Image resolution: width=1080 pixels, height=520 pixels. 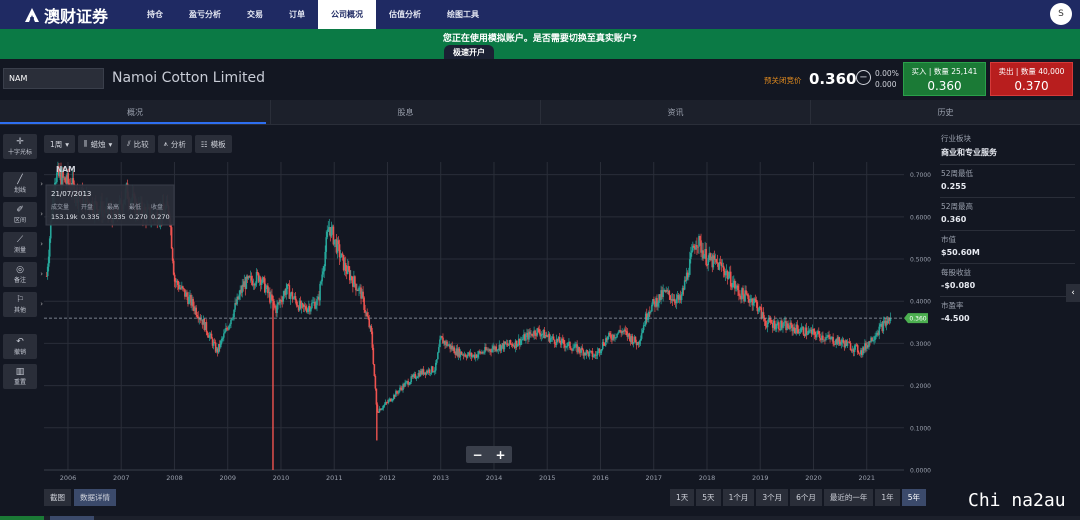 What do you see at coordinates (95, 497) in the screenshot?
I see `data-details-button: 数据详情` at bounding box center [95, 497].